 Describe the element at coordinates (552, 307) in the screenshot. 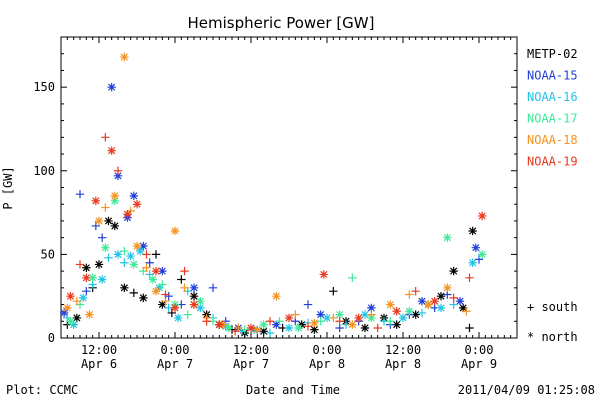

I see `marker-legend-south: + south` at that location.